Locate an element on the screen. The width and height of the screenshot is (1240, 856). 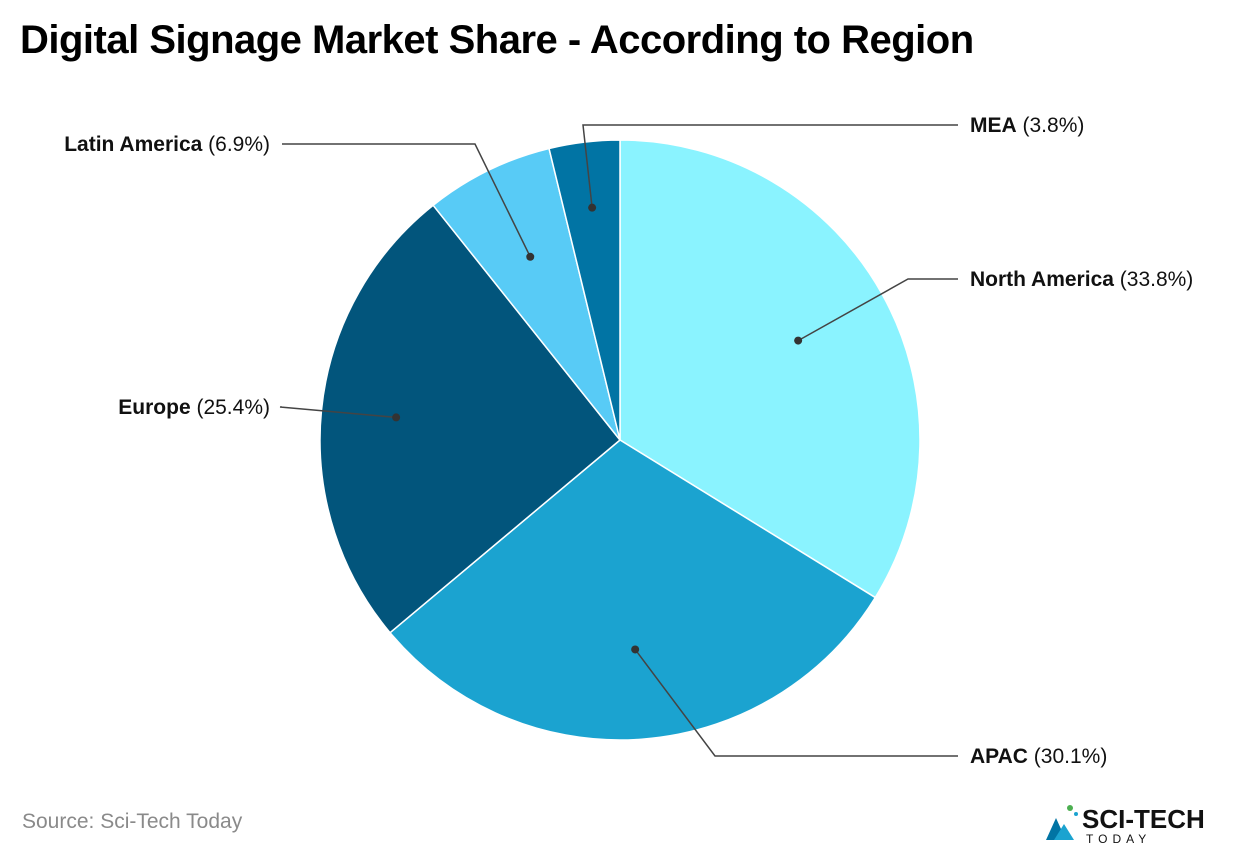
sci-tech-logo: SCI-TECH TODAY is located at coordinates (1125, 825).